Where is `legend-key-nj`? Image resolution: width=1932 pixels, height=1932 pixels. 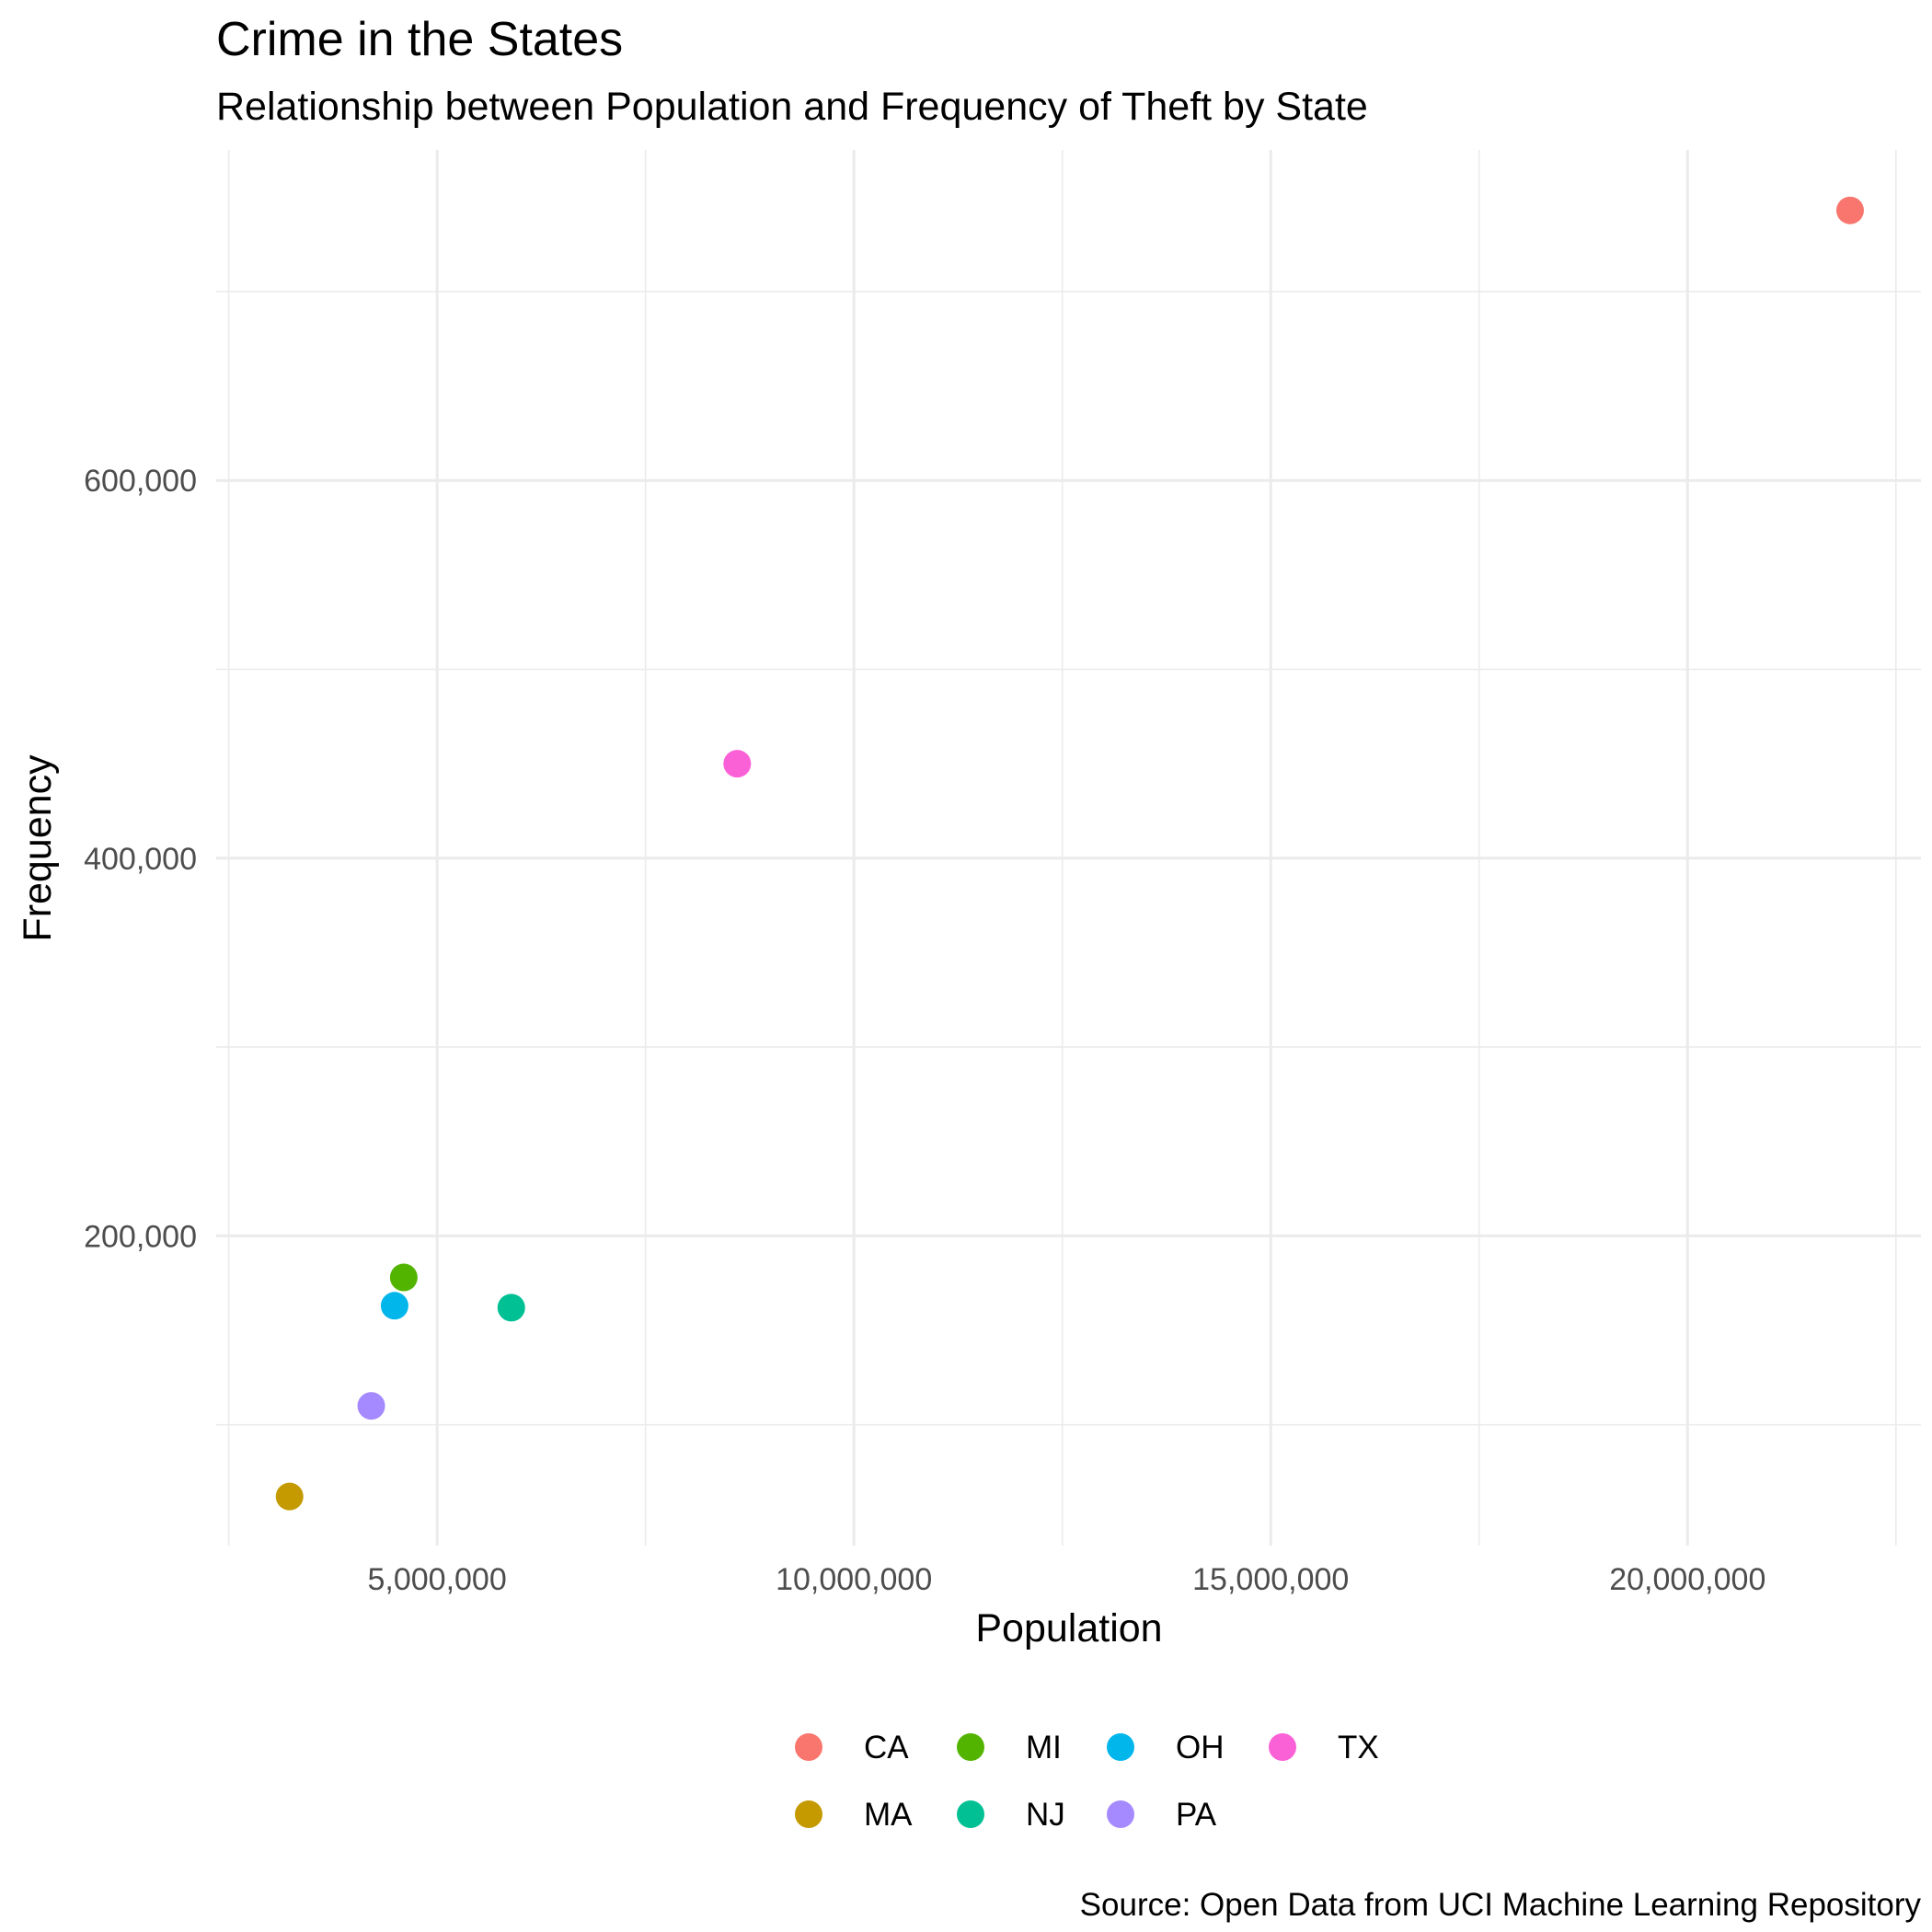
legend-key-nj is located at coordinates (970, 1814).